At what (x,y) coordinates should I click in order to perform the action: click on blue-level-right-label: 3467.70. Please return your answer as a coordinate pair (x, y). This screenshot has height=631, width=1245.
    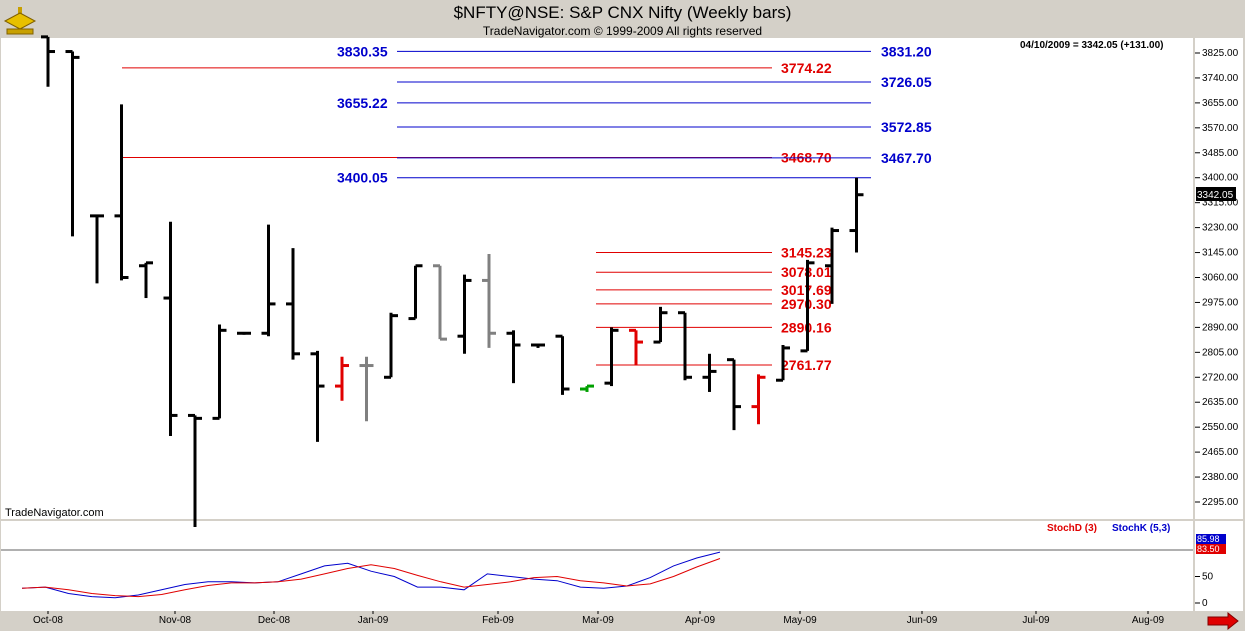
    Looking at the image, I should click on (906, 158).